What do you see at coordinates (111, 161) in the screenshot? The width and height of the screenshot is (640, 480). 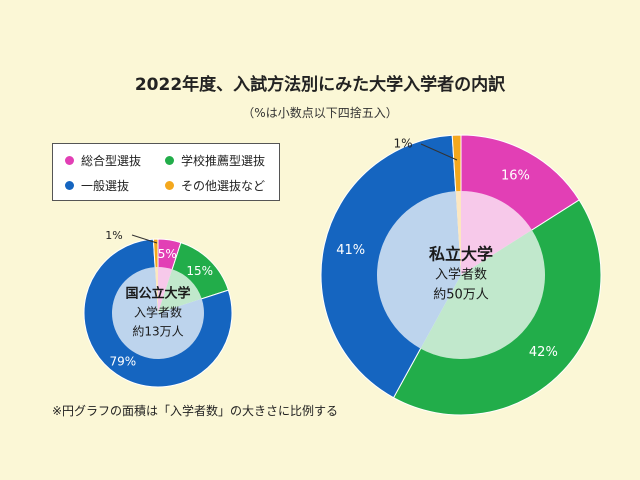 I see `legend-label: 総合型選抜` at bounding box center [111, 161].